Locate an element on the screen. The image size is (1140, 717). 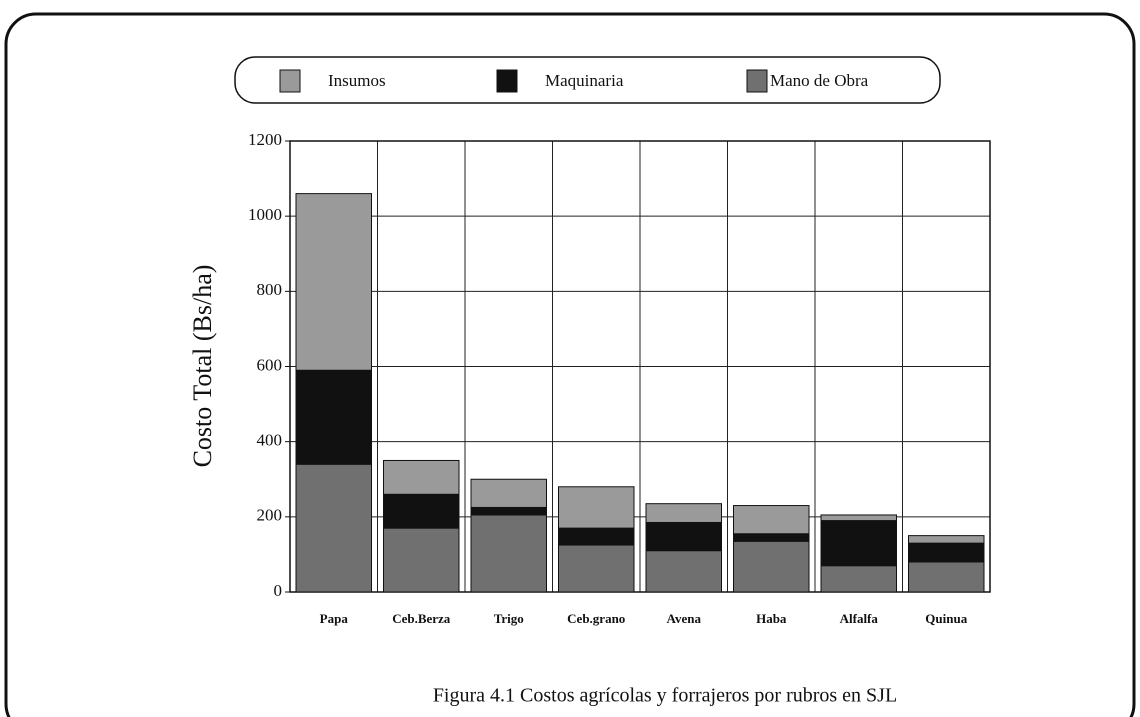
y-tick-label: 600 is located at coordinates (270, 364).